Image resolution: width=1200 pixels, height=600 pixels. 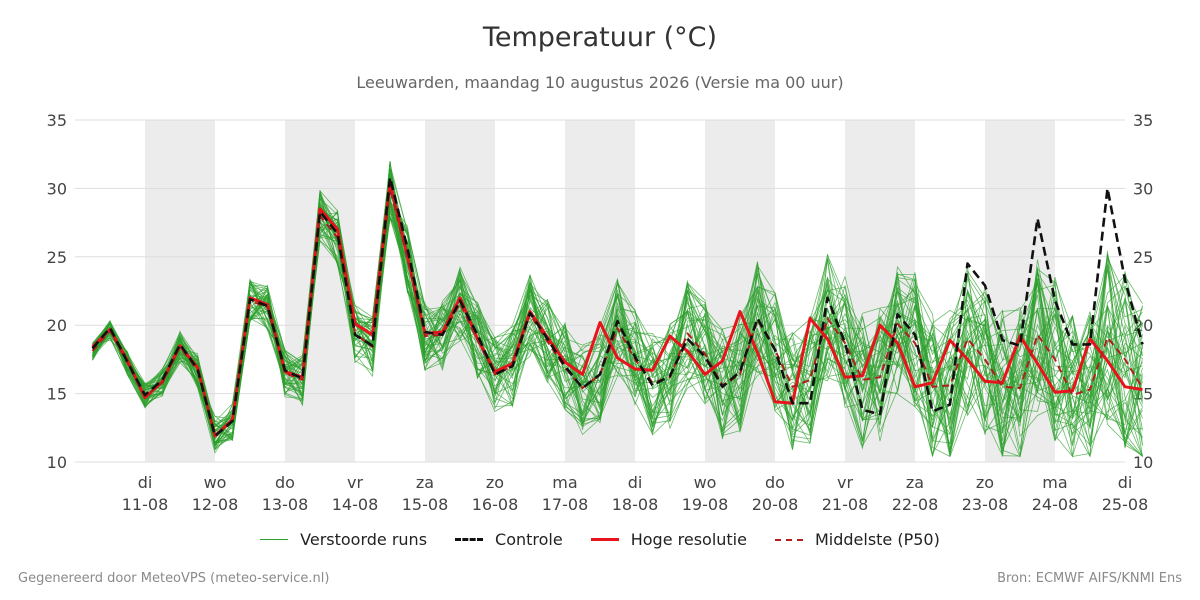 I want to click on x-tick-date-16-08: 16-08, so click(x=495, y=504).